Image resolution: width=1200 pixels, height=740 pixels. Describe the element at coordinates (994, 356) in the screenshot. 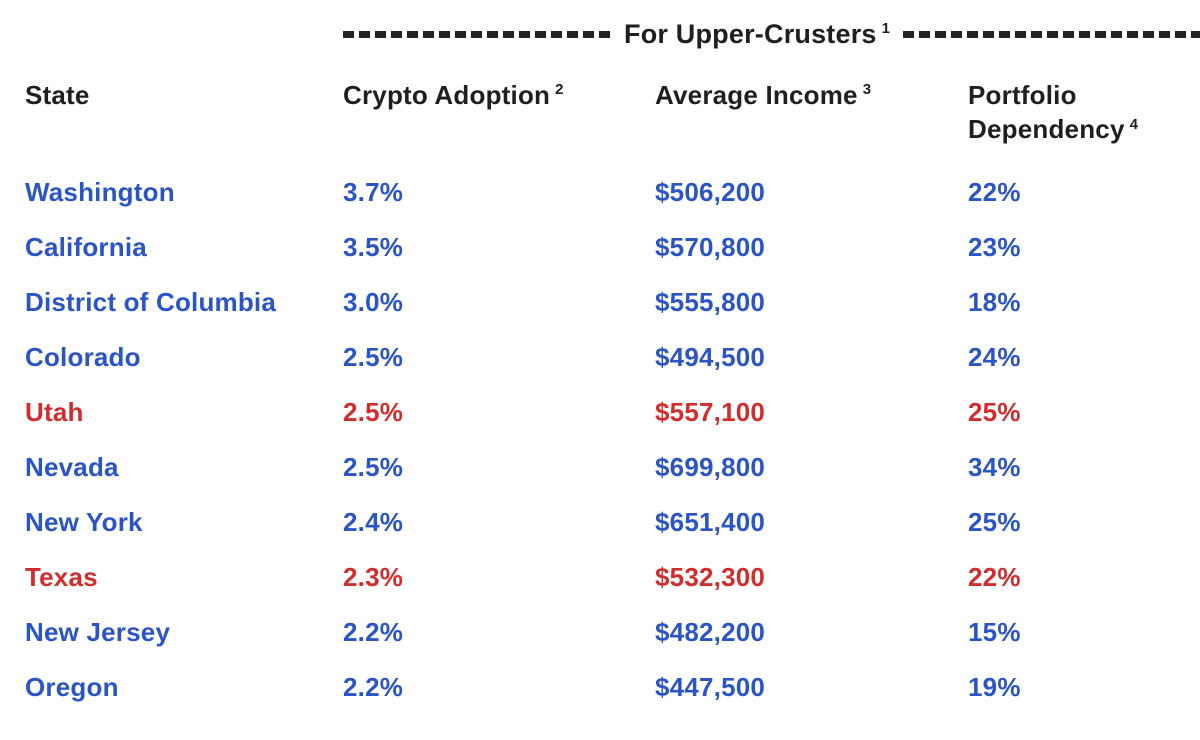

I see `portfolio-dependency-value: 24%` at that location.